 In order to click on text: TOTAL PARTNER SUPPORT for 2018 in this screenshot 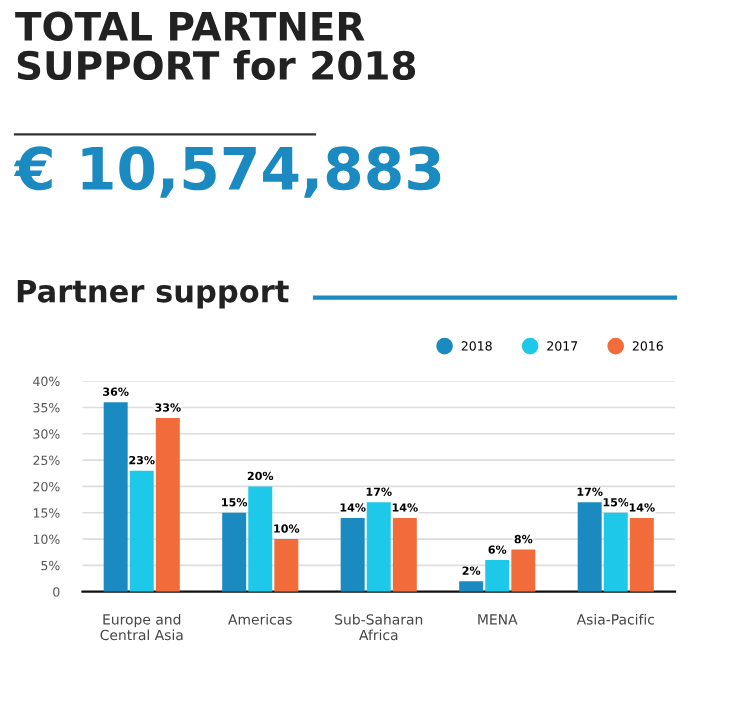, I will do `click(215, 46)`.